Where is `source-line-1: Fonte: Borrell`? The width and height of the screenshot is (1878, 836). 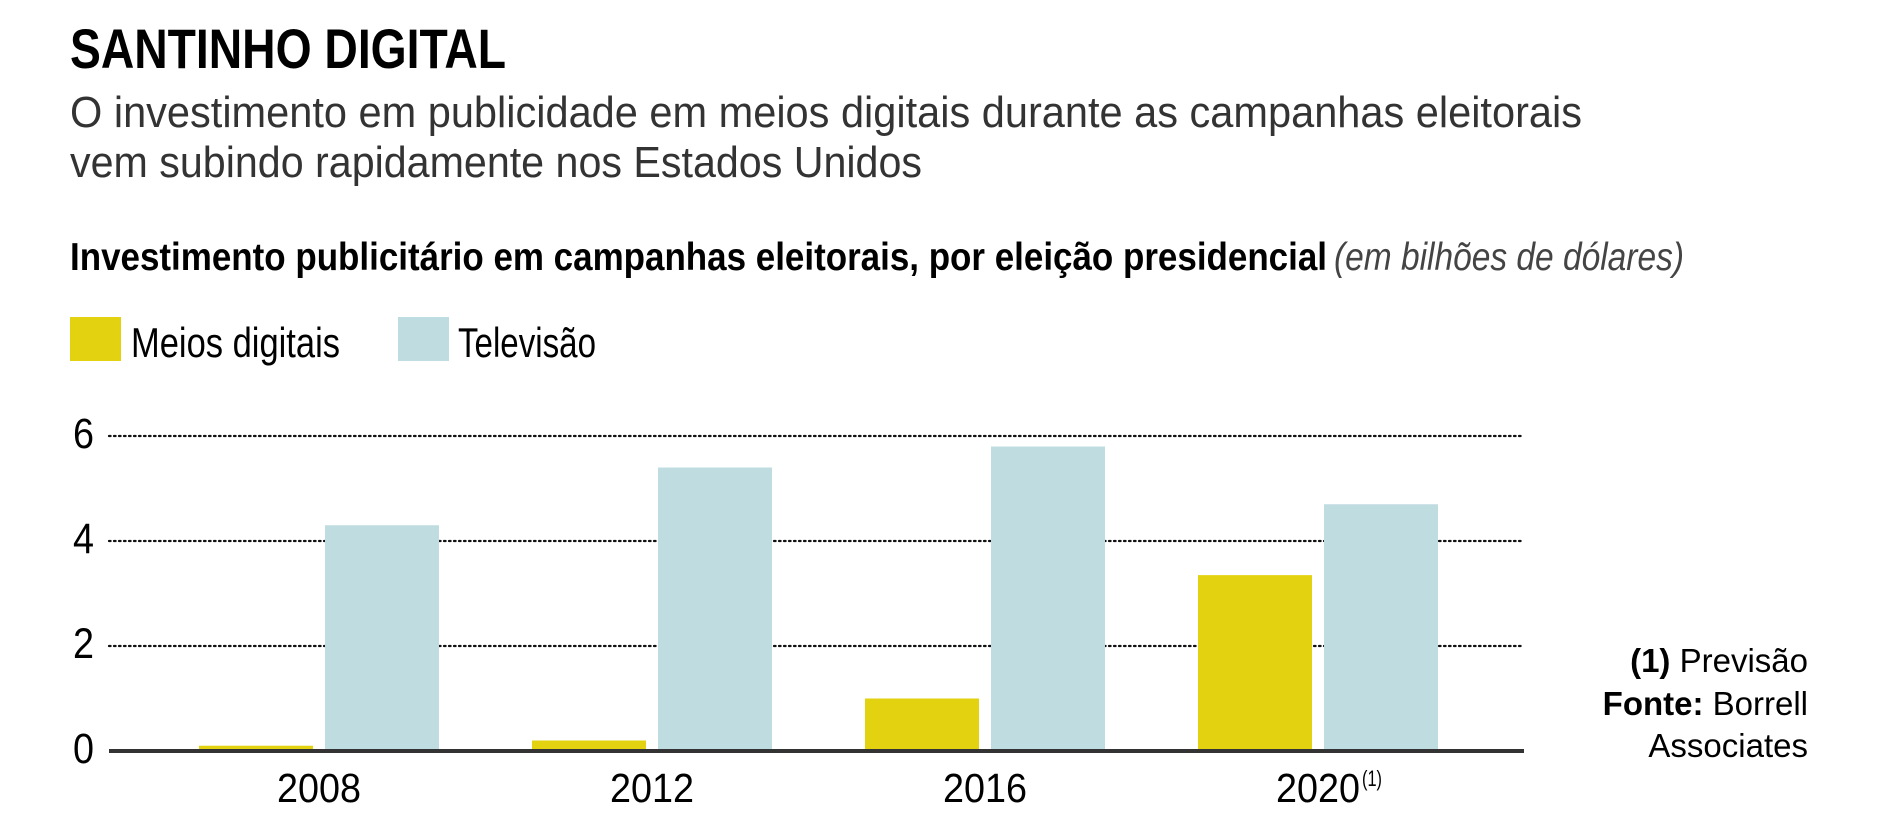 source-line-1: Fonte: Borrell is located at coordinates (1705, 703).